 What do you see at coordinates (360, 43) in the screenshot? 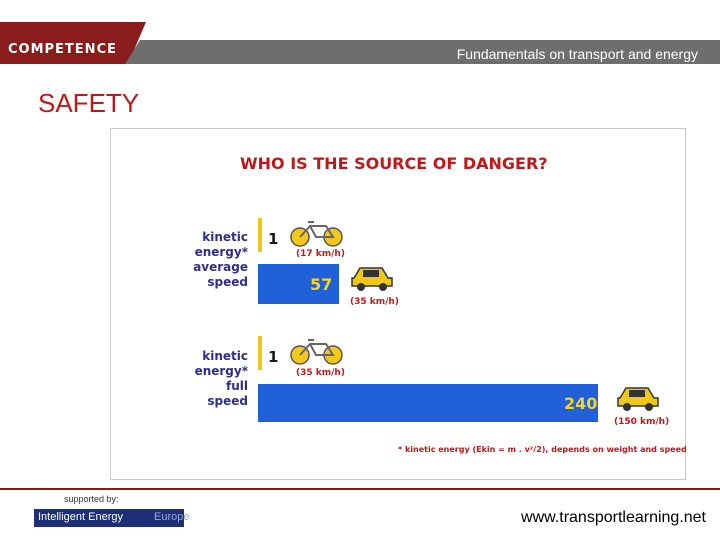
I see `header-band` at bounding box center [360, 43].